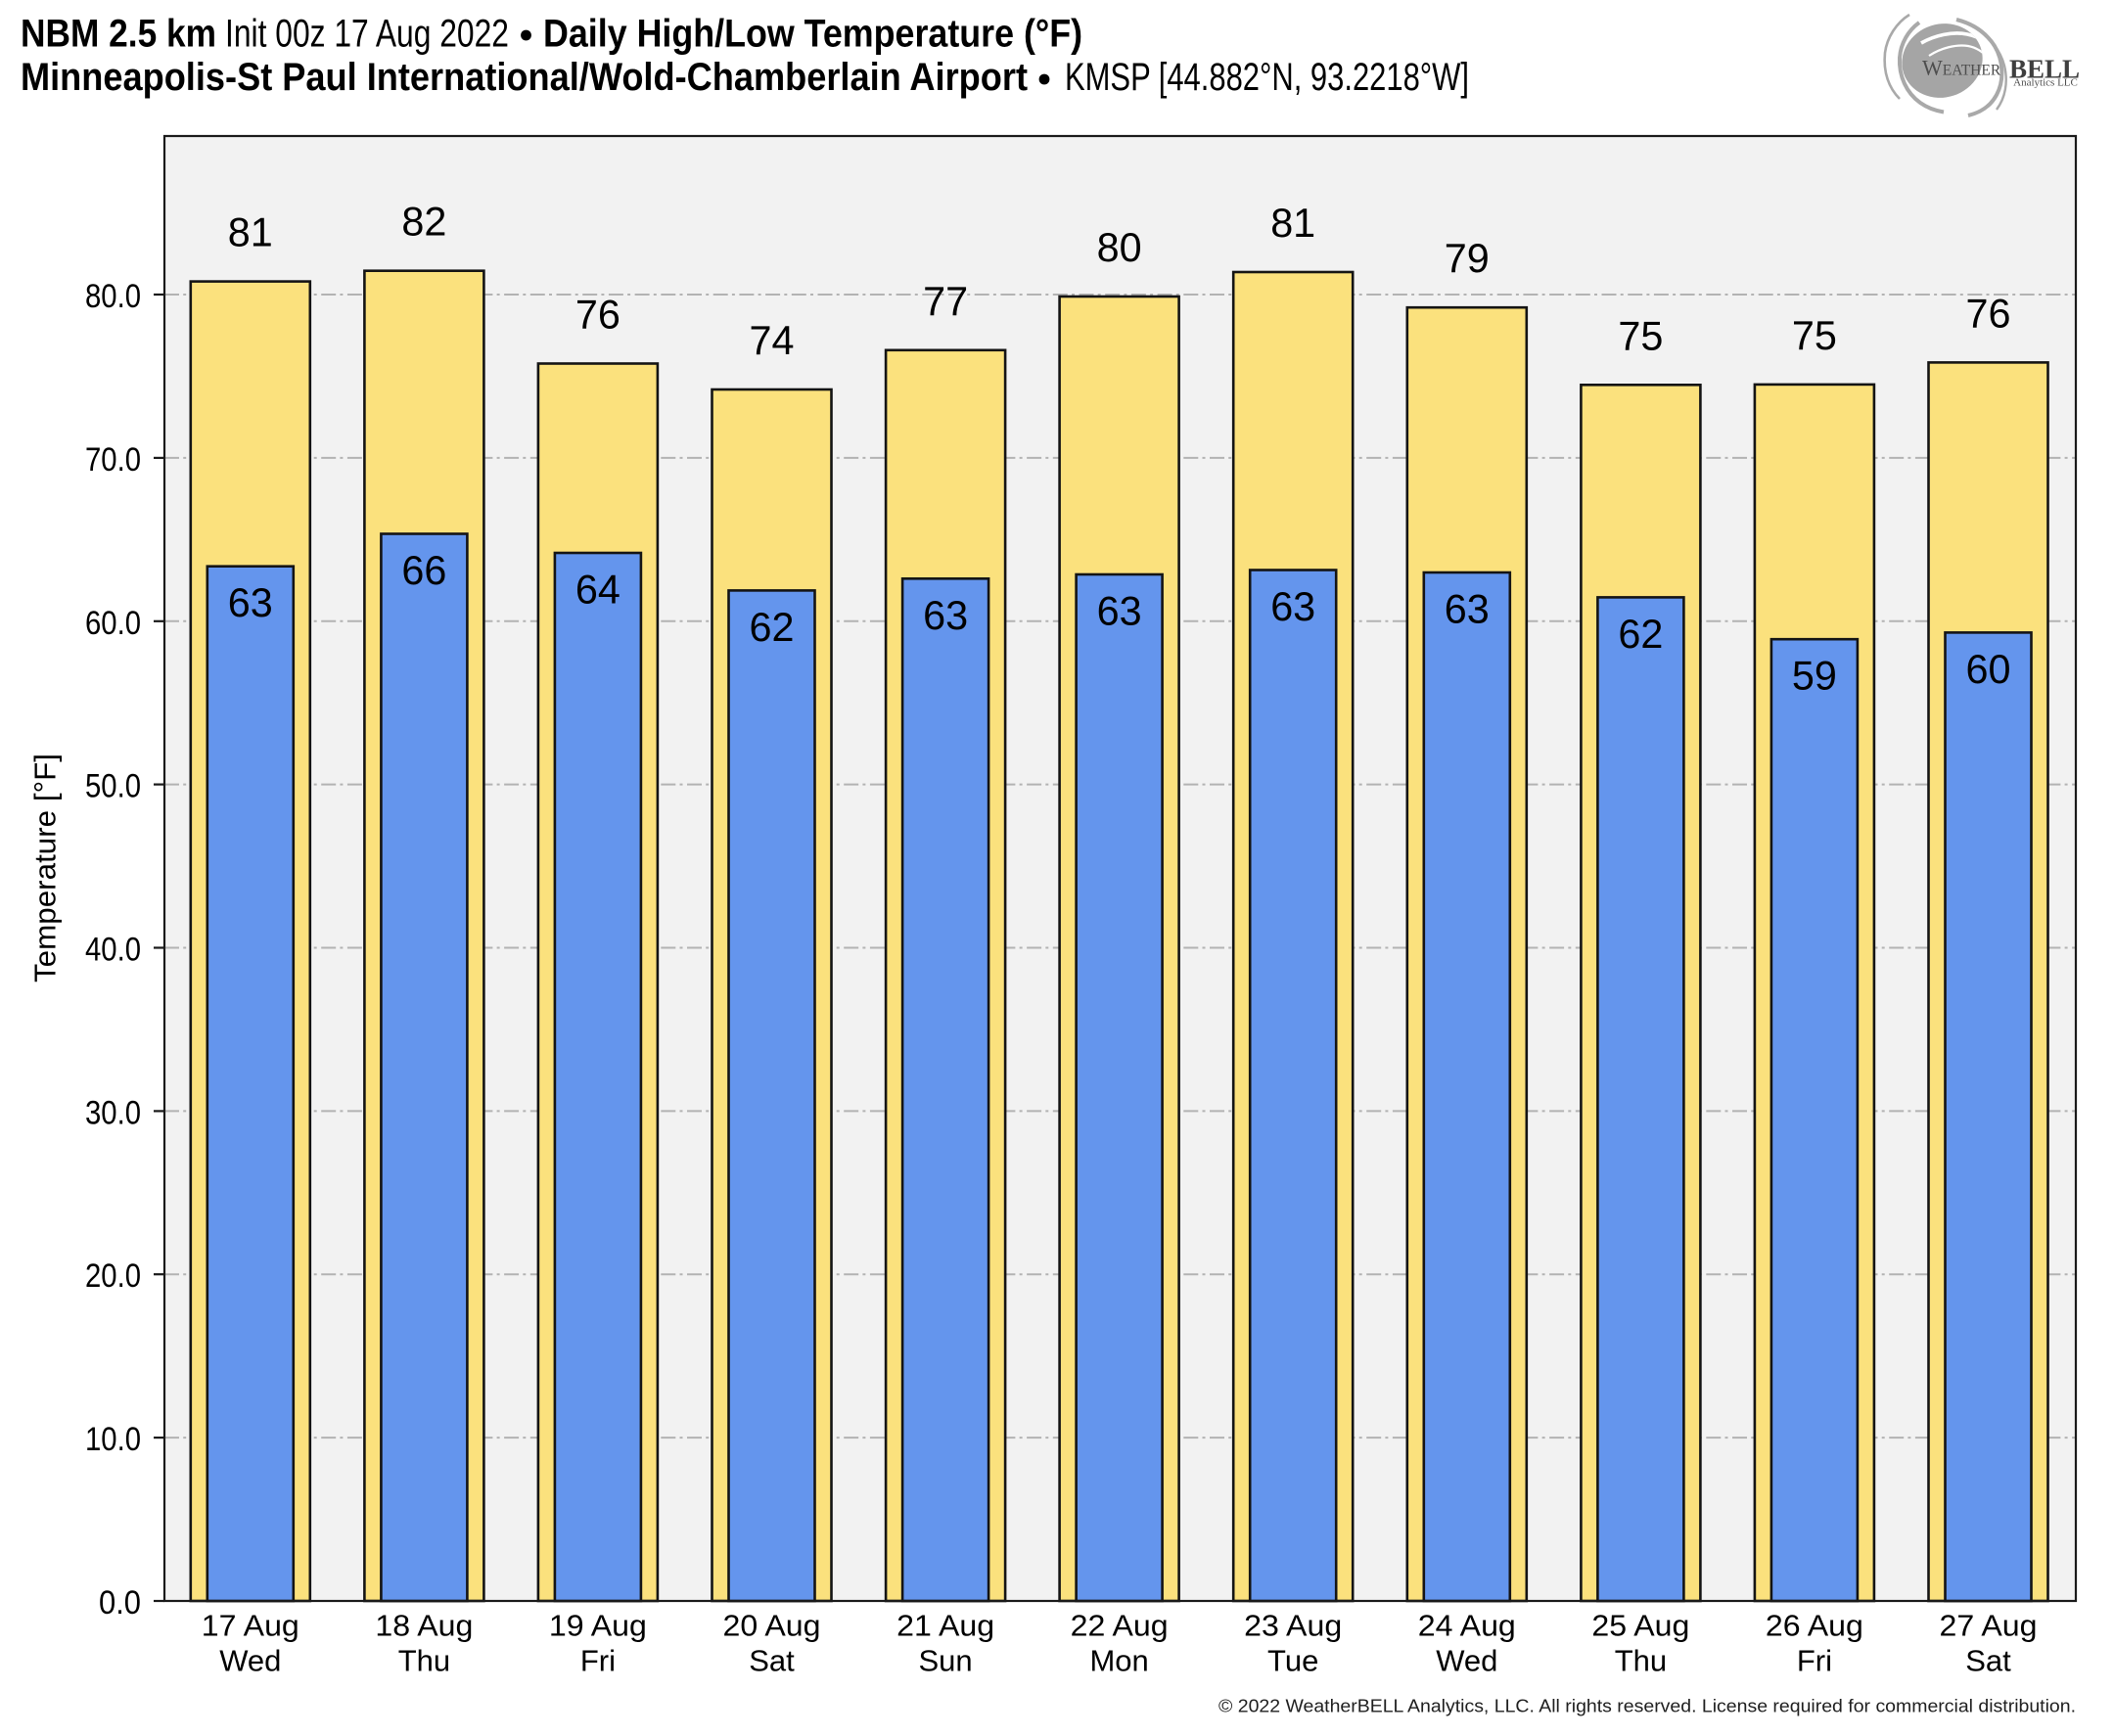 This screenshot has height=1736, width=2114. I want to click on svg-text: 40.0, so click(113, 950).